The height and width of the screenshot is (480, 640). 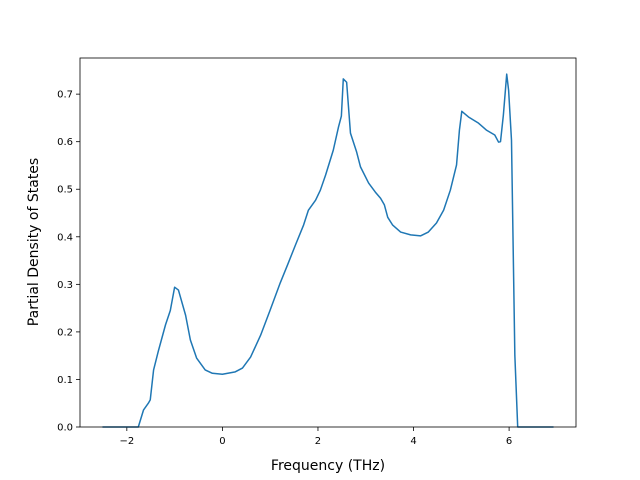 What do you see at coordinates (65, 95) in the screenshot?
I see `y-tick-label: 0.7` at bounding box center [65, 95].